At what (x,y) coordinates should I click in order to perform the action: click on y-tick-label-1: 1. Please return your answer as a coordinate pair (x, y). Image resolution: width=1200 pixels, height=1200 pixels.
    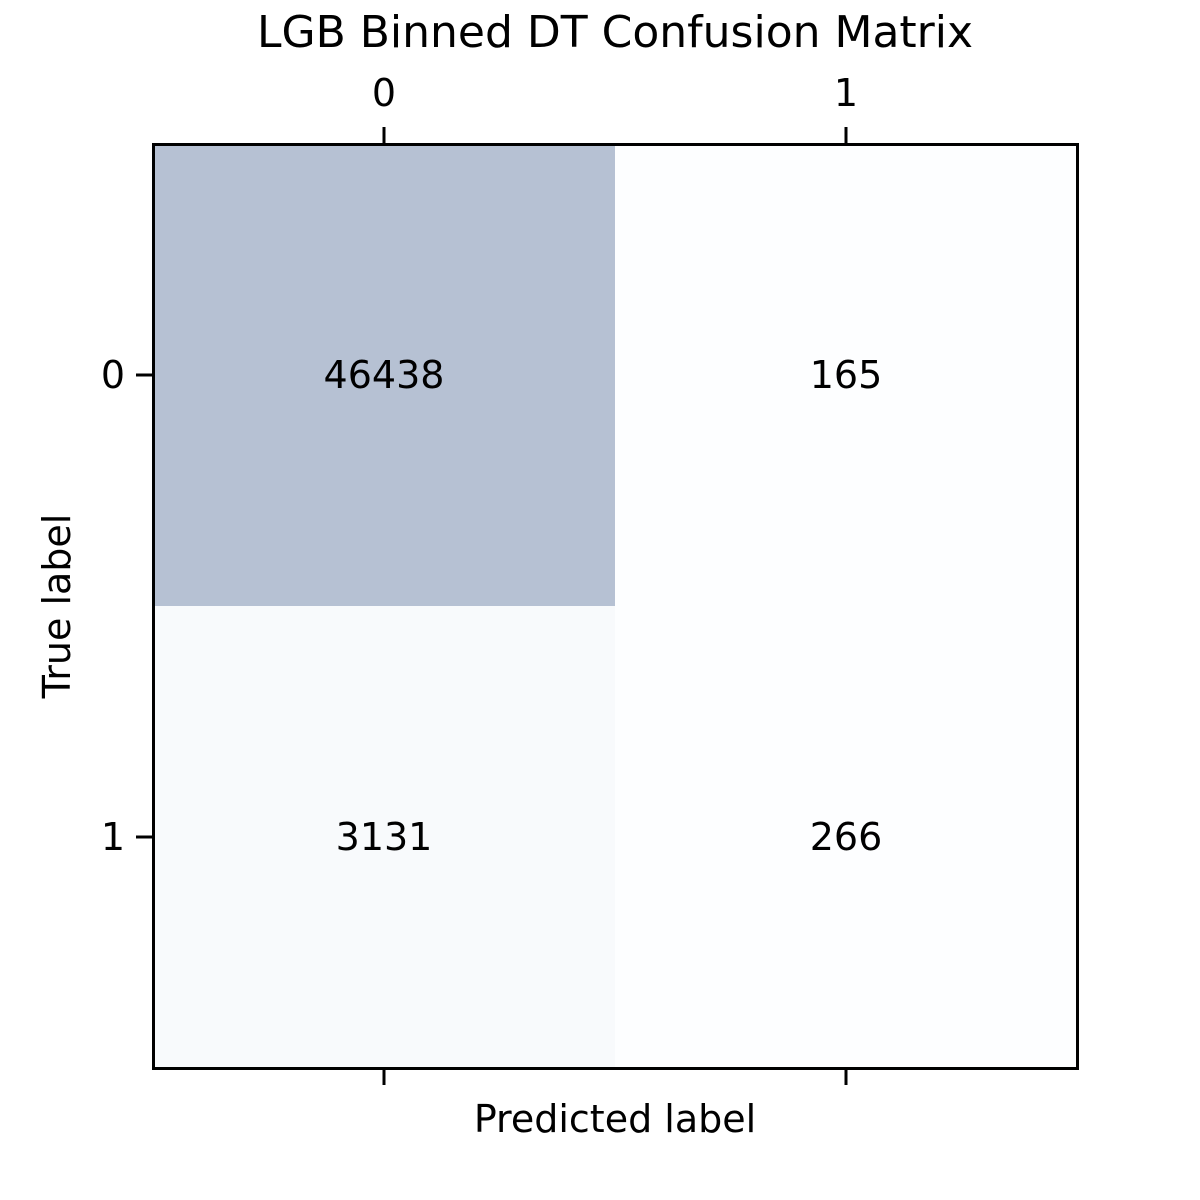
    Looking at the image, I should click on (113, 837).